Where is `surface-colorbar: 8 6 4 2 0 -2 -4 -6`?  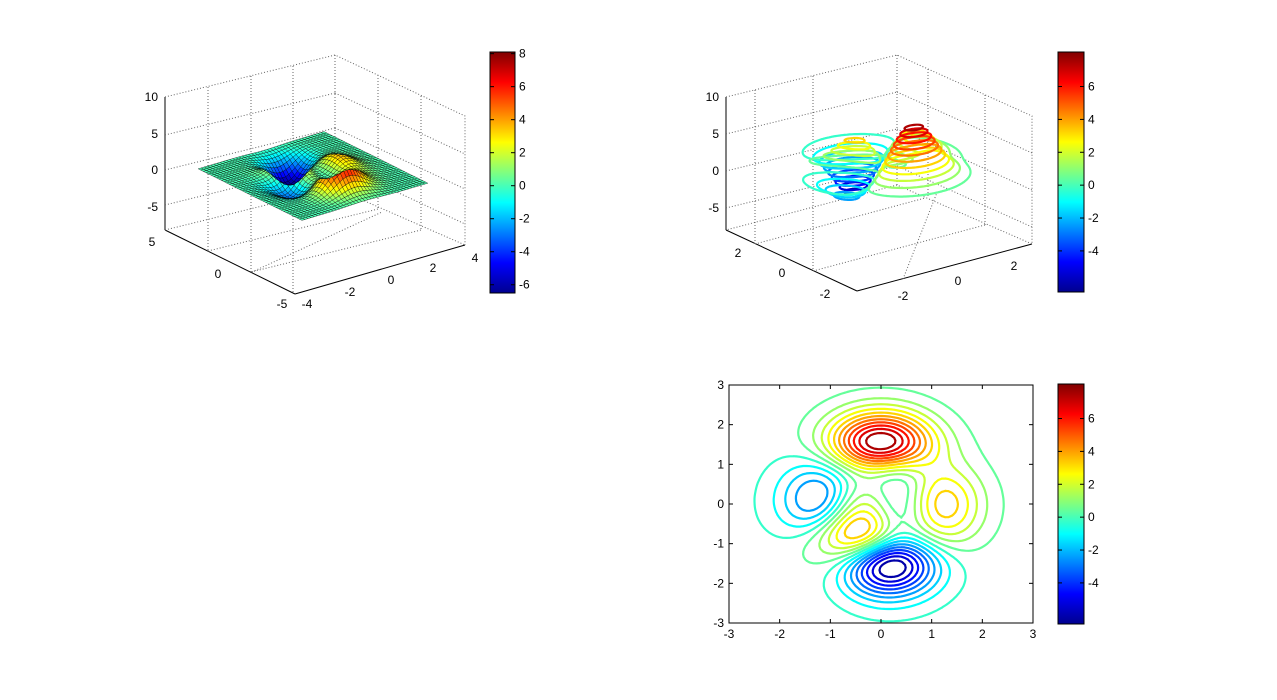
surface-colorbar: 8 6 4 2 0 -2 -4 -6 is located at coordinates (509, 170).